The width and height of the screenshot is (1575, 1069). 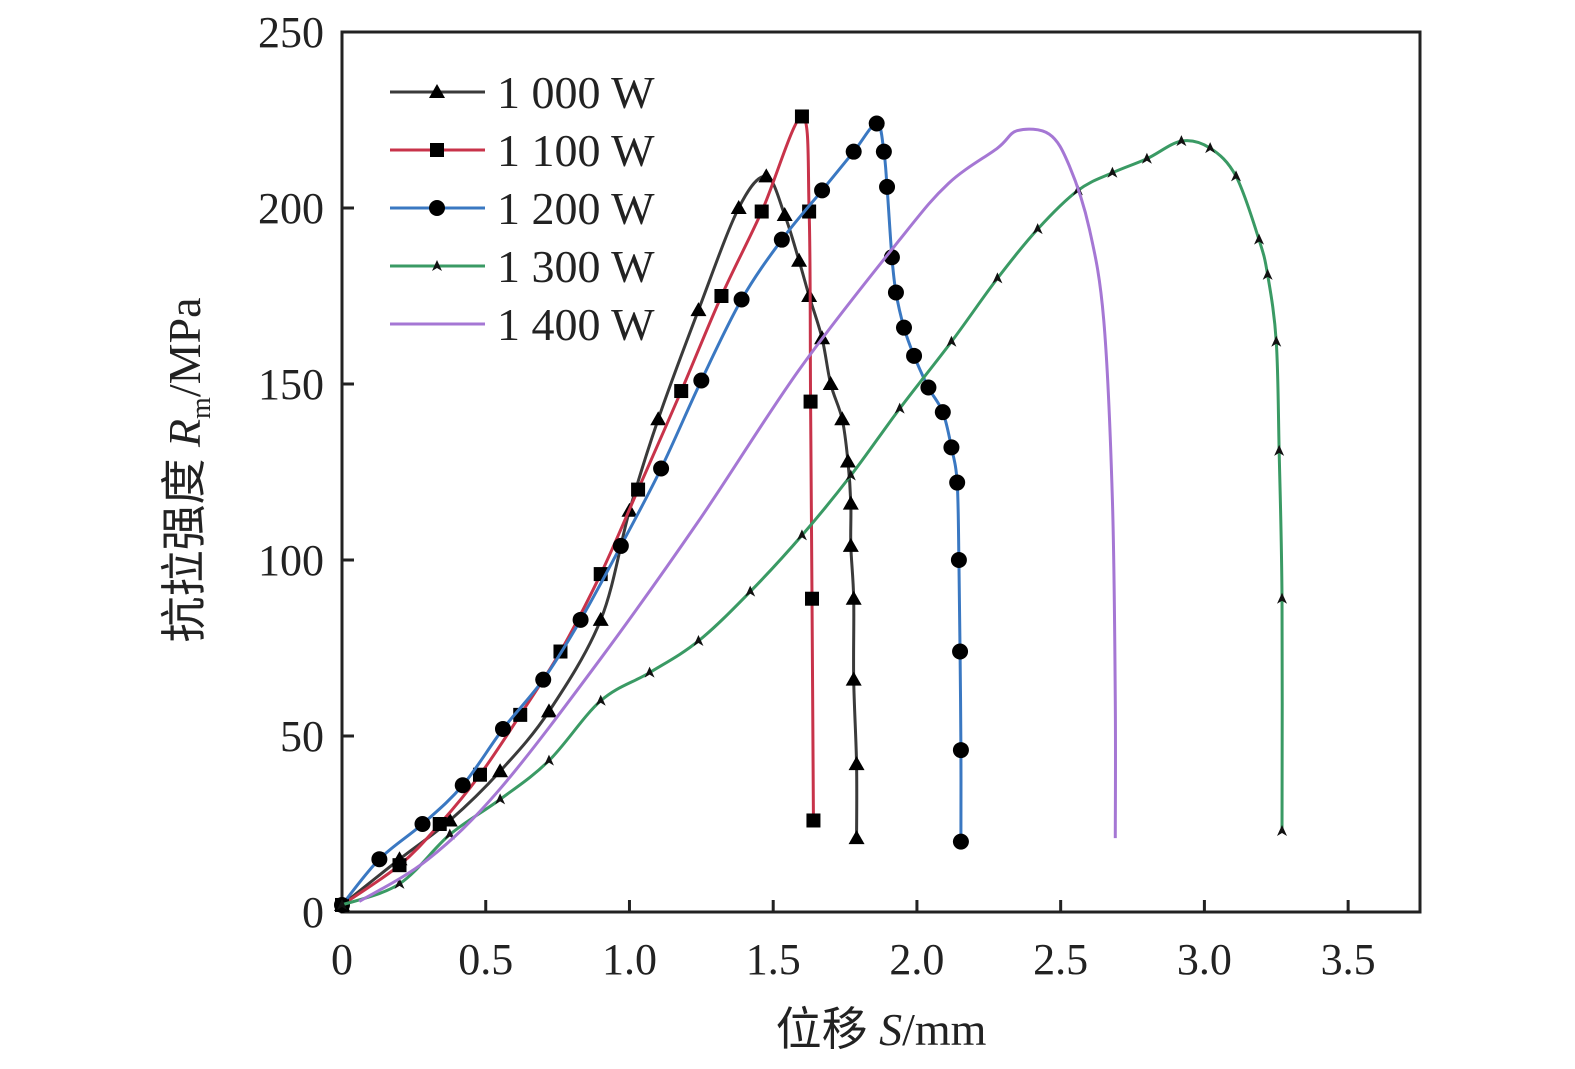 I want to click on legend-item: 1 100 W, so click(x=522, y=150).